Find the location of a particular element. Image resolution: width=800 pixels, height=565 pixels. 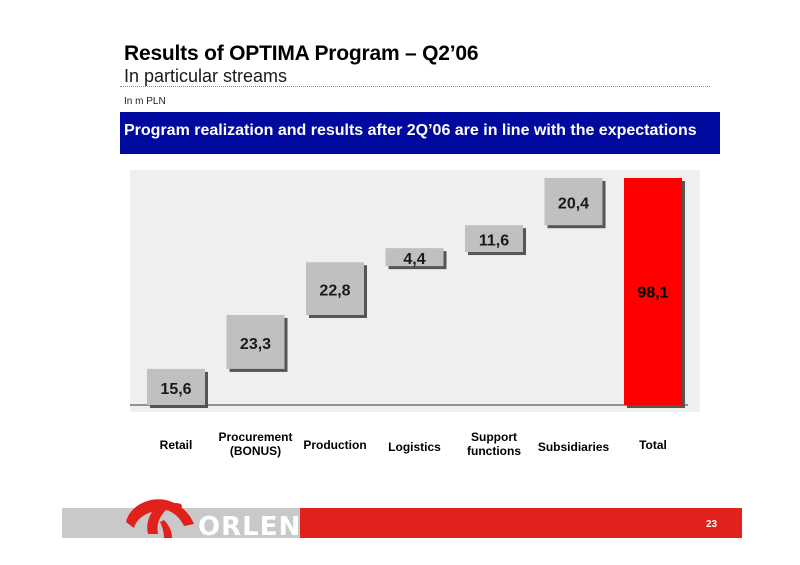

bar-total is located at coordinates (653, 291).